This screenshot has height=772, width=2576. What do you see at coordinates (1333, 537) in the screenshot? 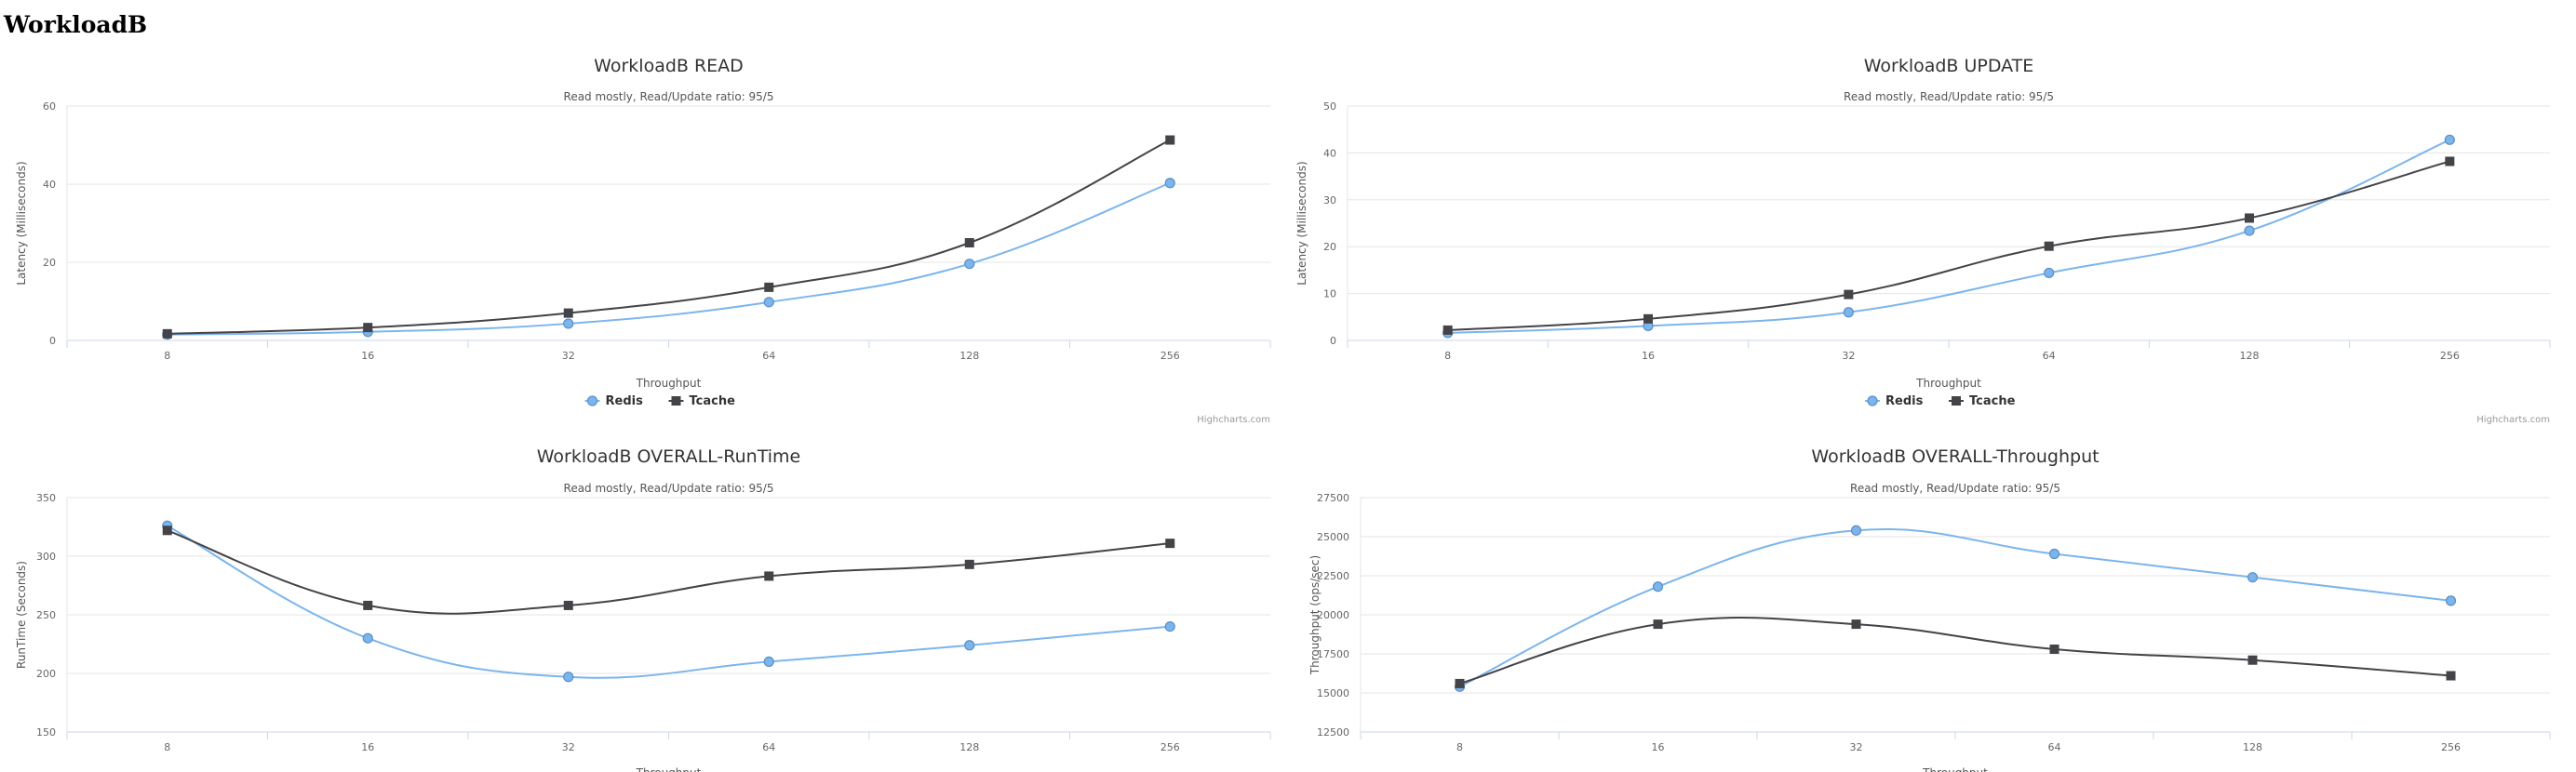
I see `y-tick-label: 25000` at bounding box center [1333, 537].